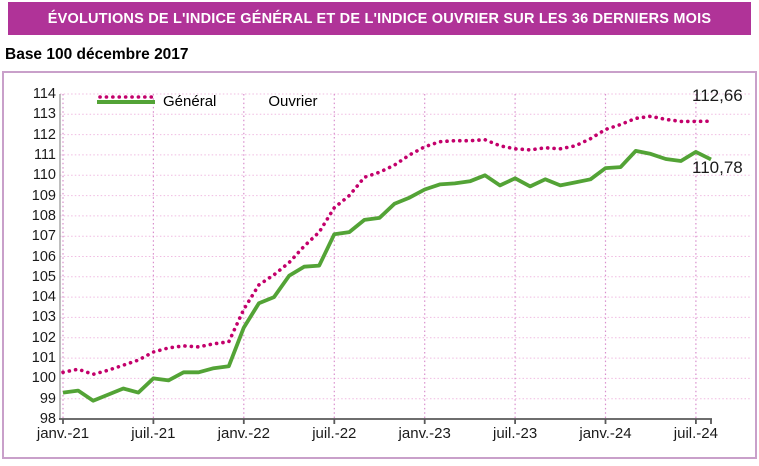 Image resolution: width=759 pixels, height=466 pixels. I want to click on y-axis-label: 110, so click(44, 175).